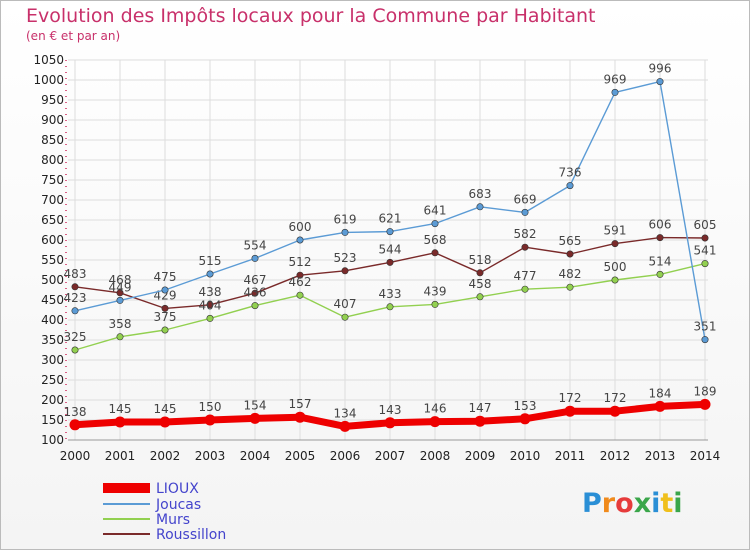 Image resolution: width=750 pixels, height=550 pixels. Describe the element at coordinates (525, 276) in the screenshot. I see `data-label-murs: 477` at that location.